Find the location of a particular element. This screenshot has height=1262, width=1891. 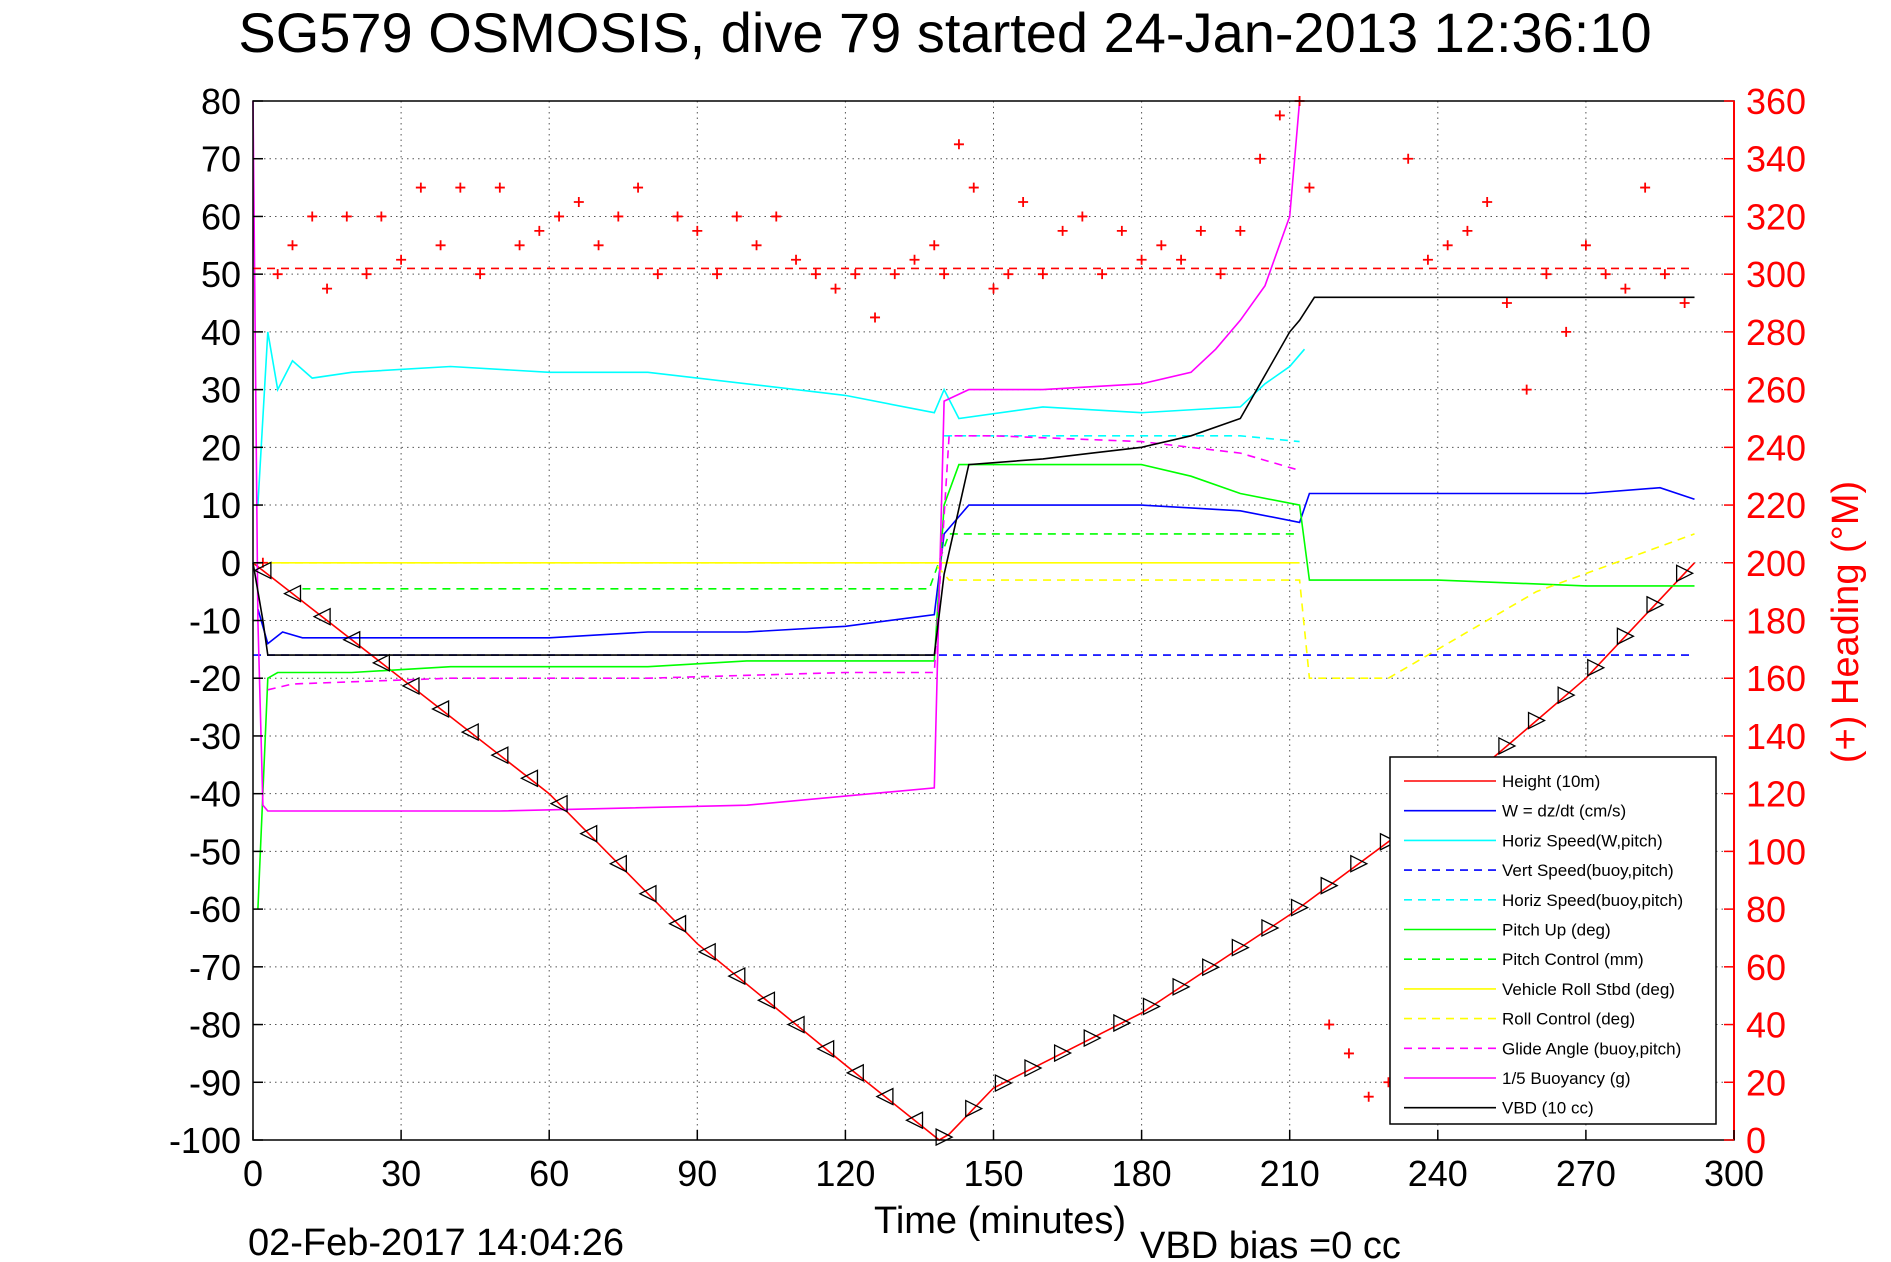

y-tick-label: -30 is located at coordinates (215, 736).